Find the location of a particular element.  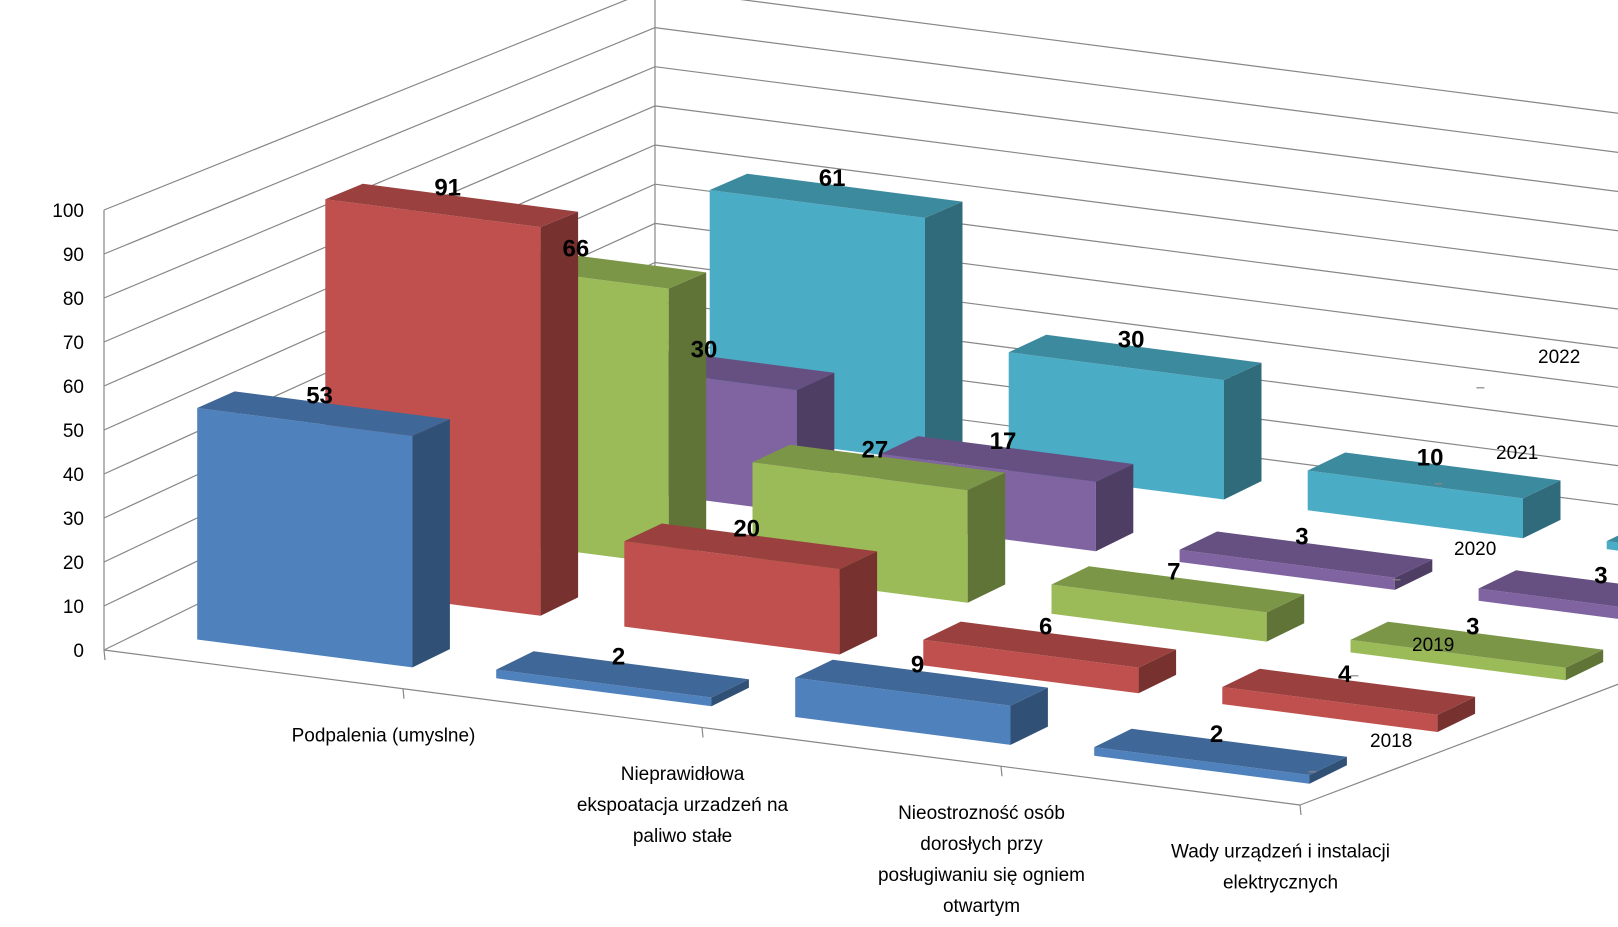

data-label: 61 is located at coordinates (832, 178).